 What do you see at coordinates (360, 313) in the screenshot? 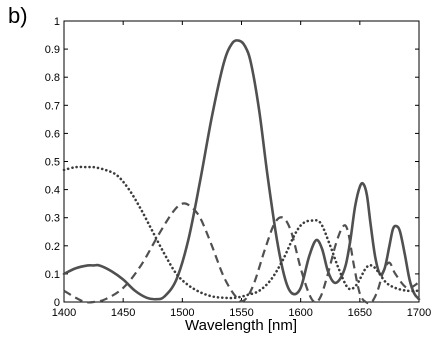
I see `x-tick-label: 1650` at bounding box center [360, 313].